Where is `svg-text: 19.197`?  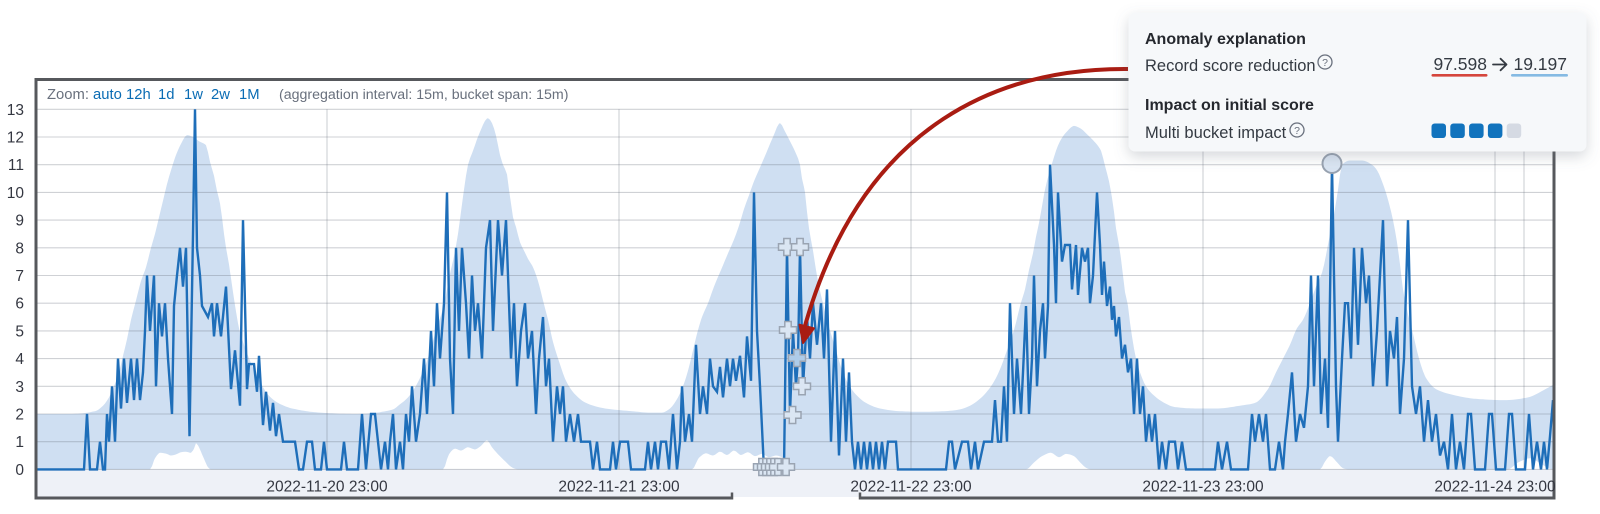
svg-text: 19.197 is located at coordinates (1540, 64).